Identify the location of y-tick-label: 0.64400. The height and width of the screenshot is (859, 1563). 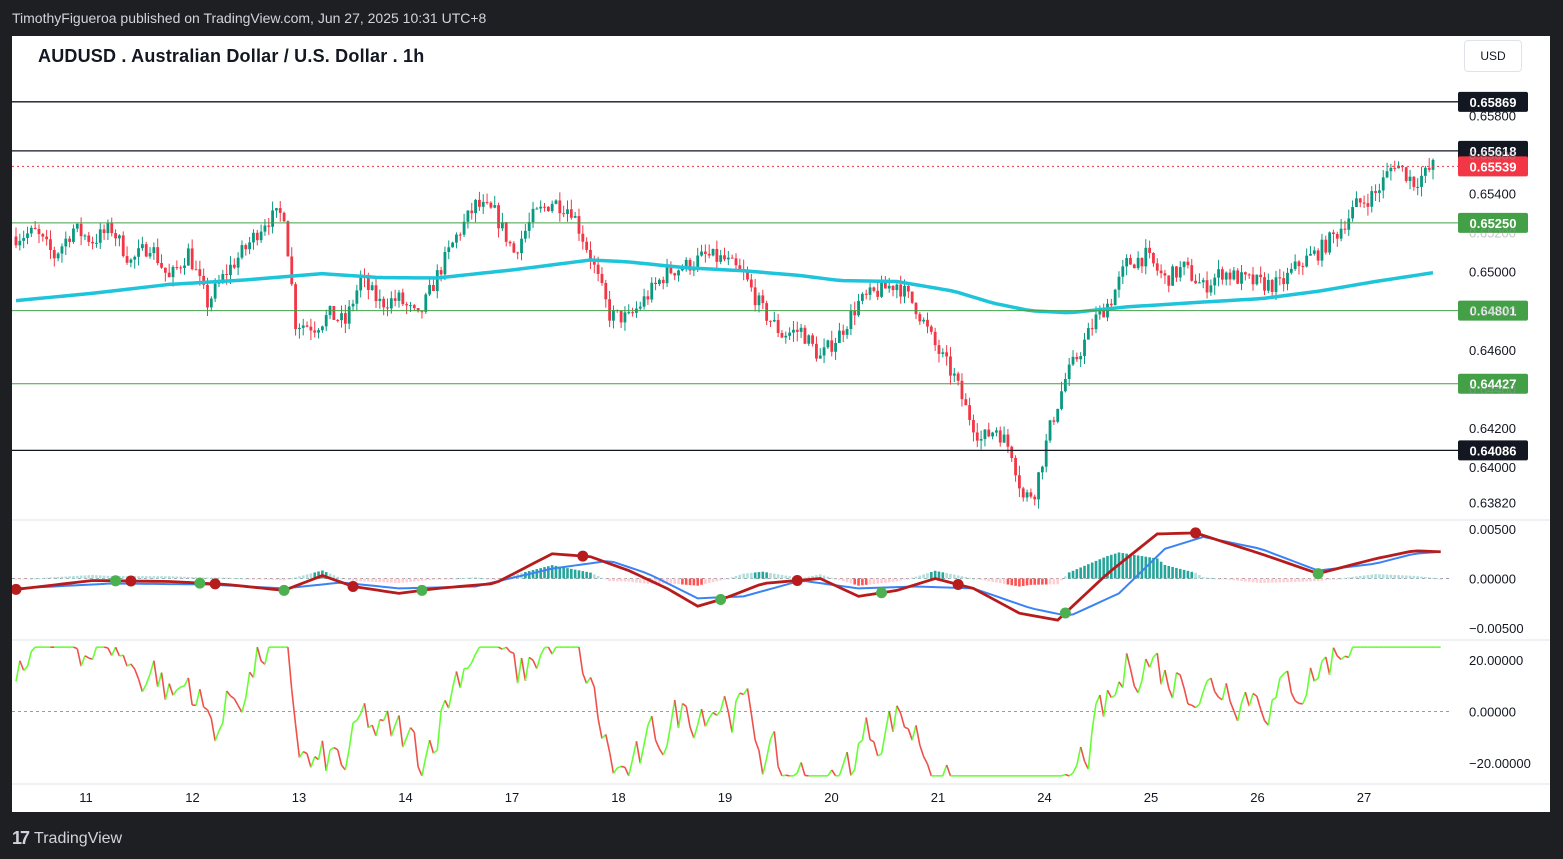
(1492, 389).